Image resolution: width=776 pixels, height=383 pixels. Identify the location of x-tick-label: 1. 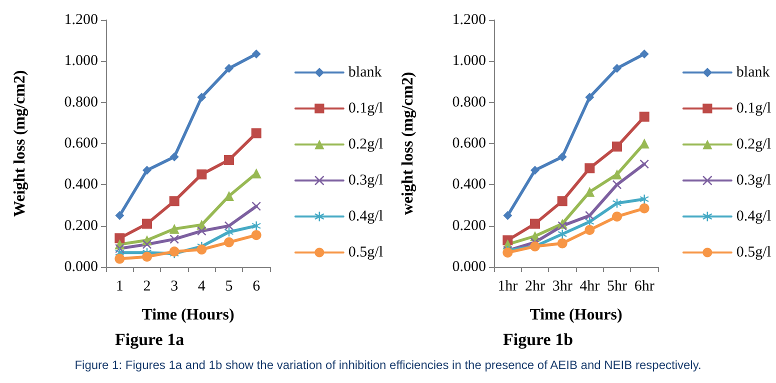
(120, 286).